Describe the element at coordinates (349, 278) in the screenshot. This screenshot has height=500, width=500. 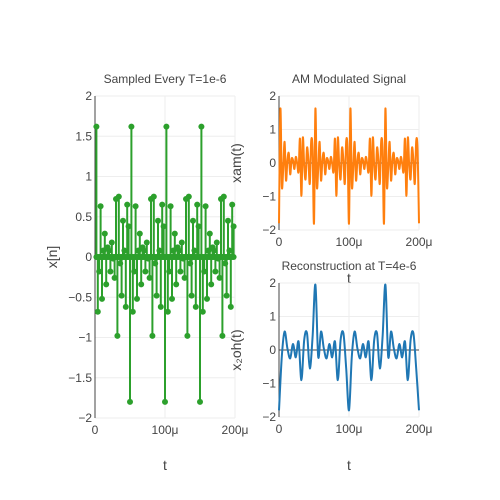
I see `am-x-label: t` at that location.